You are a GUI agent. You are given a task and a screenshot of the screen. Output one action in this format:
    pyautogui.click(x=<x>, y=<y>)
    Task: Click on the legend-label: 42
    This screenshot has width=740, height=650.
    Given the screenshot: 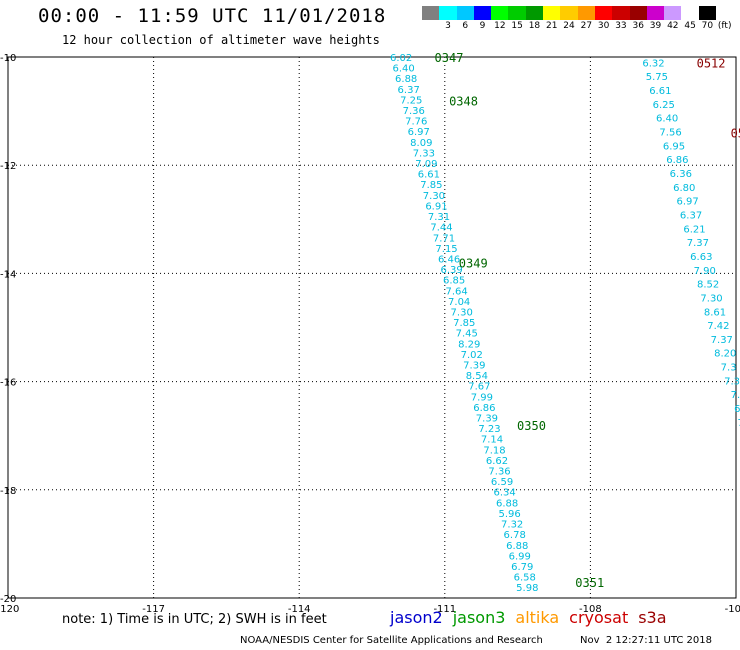 What is the action you would take?
    pyautogui.click(x=673, y=26)
    